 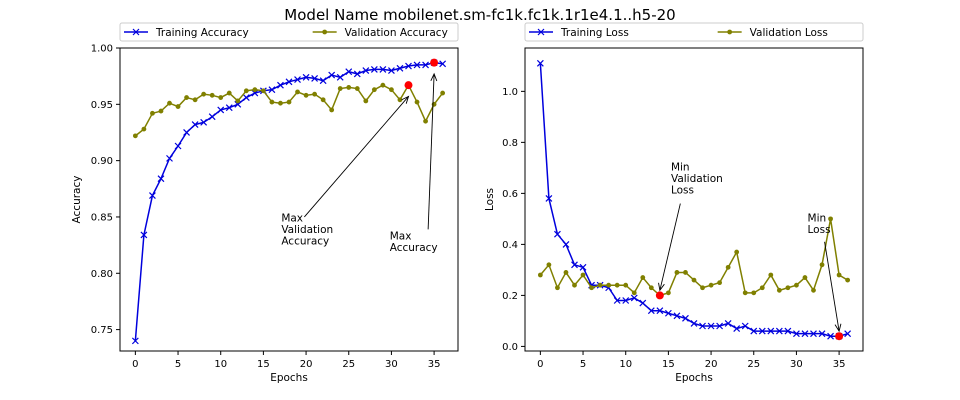 What do you see at coordinates (305, 241) in the screenshot?
I see `acc-annotation-text: Accuracy` at bounding box center [305, 241].